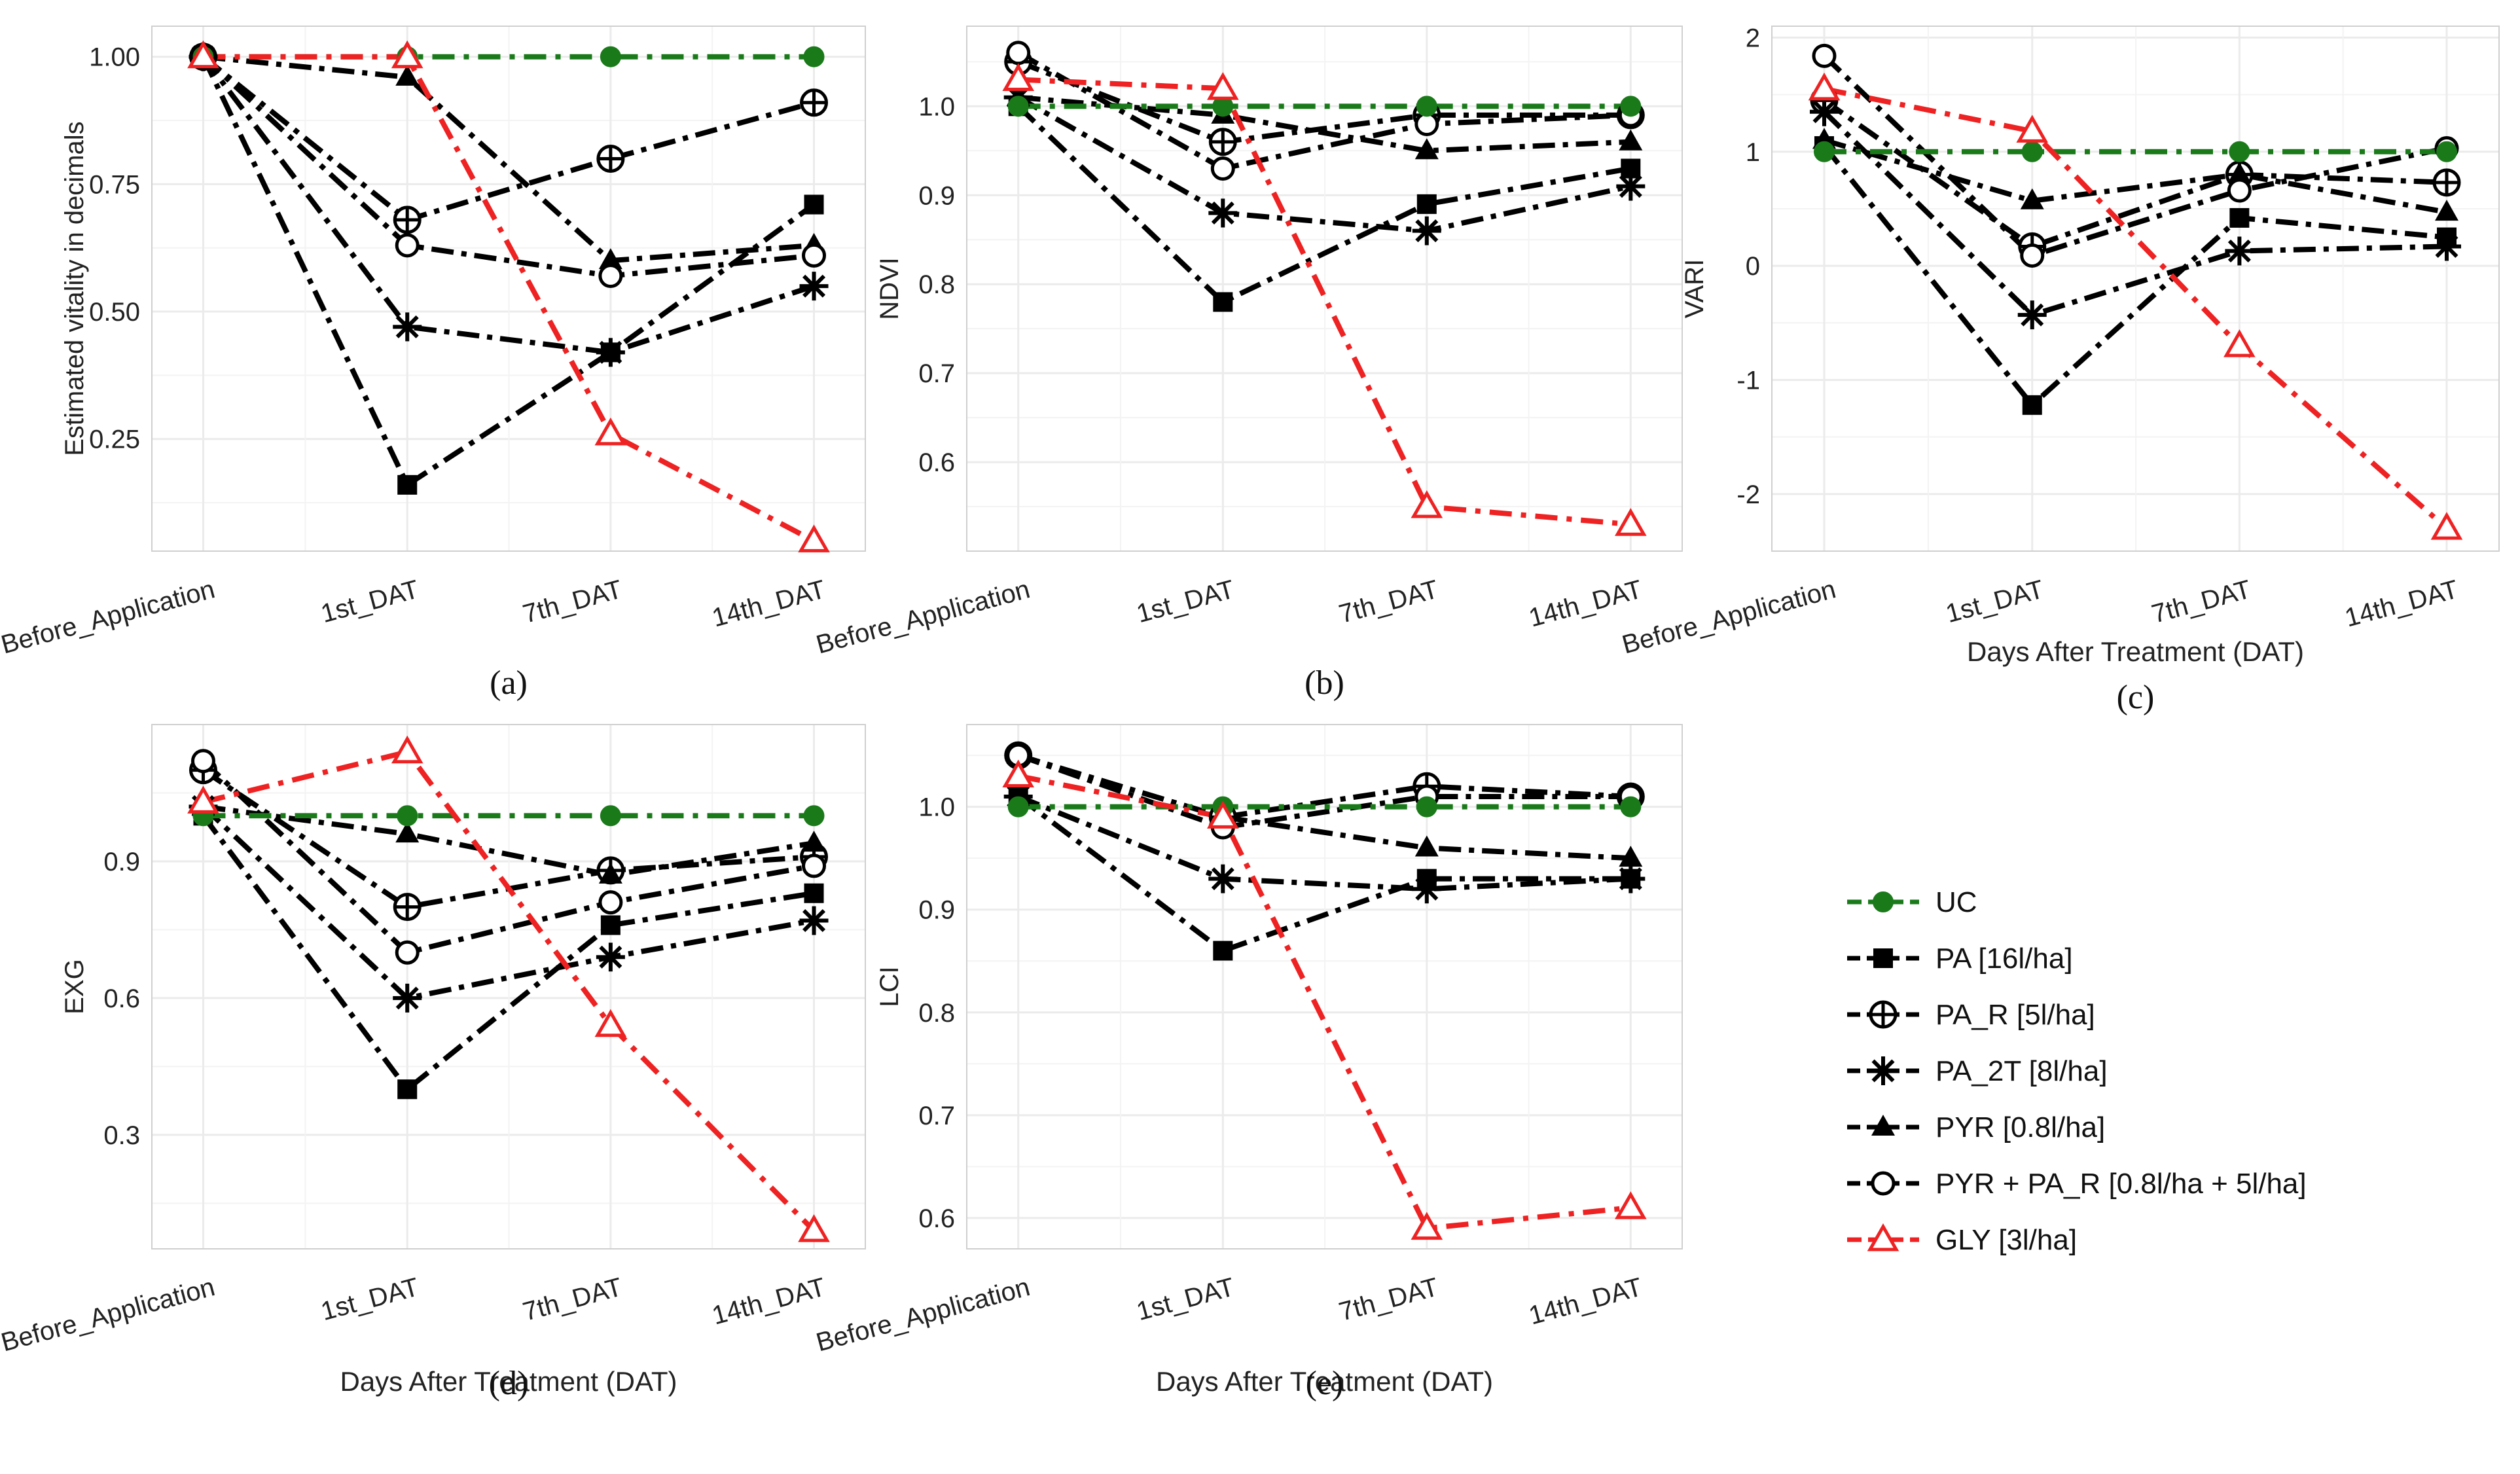 The width and height of the screenshot is (2520, 1474). Describe the element at coordinates (2006, 1240) in the screenshot. I see `legend-label: GLY [3l/ha]` at that location.